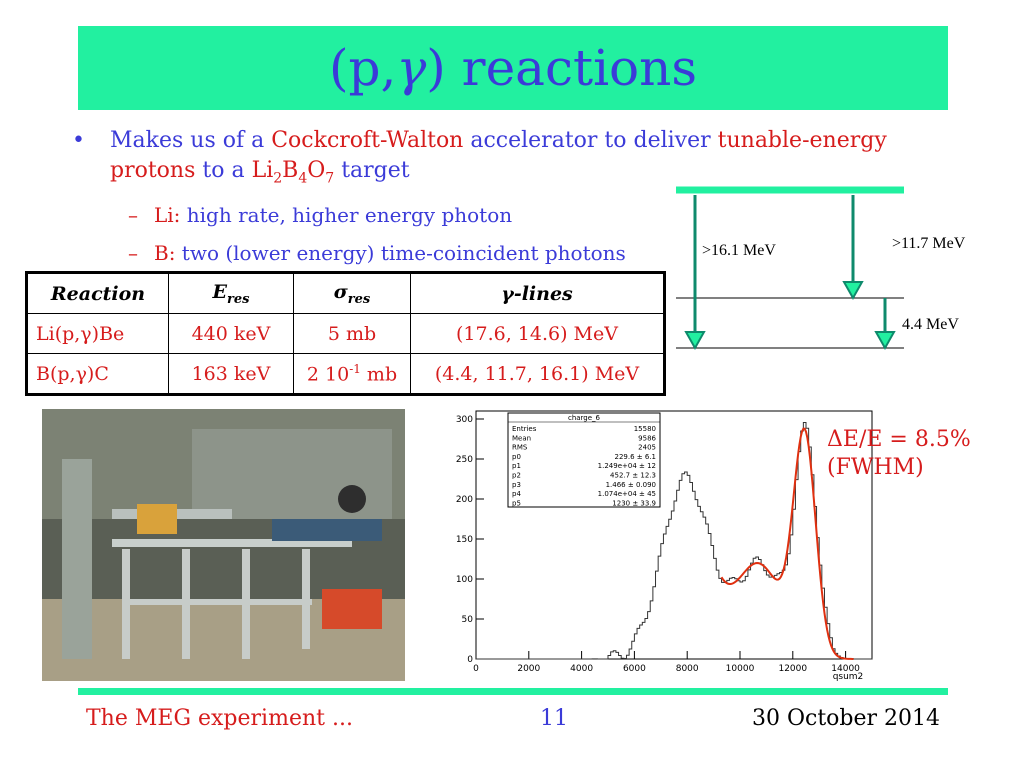 This screenshot has width=1024, height=768. I want to click on header-gamma-lines: γ-lines, so click(537, 293).